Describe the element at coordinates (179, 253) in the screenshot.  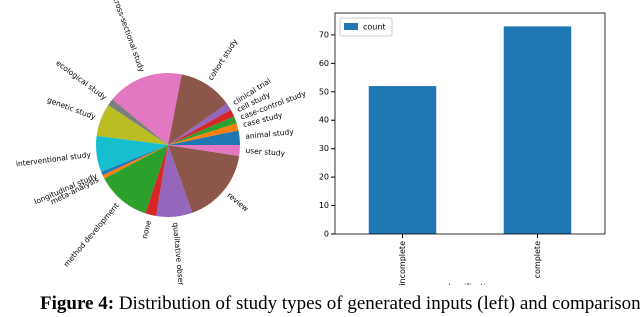
I see `slice-label: qualitative observational` at that location.